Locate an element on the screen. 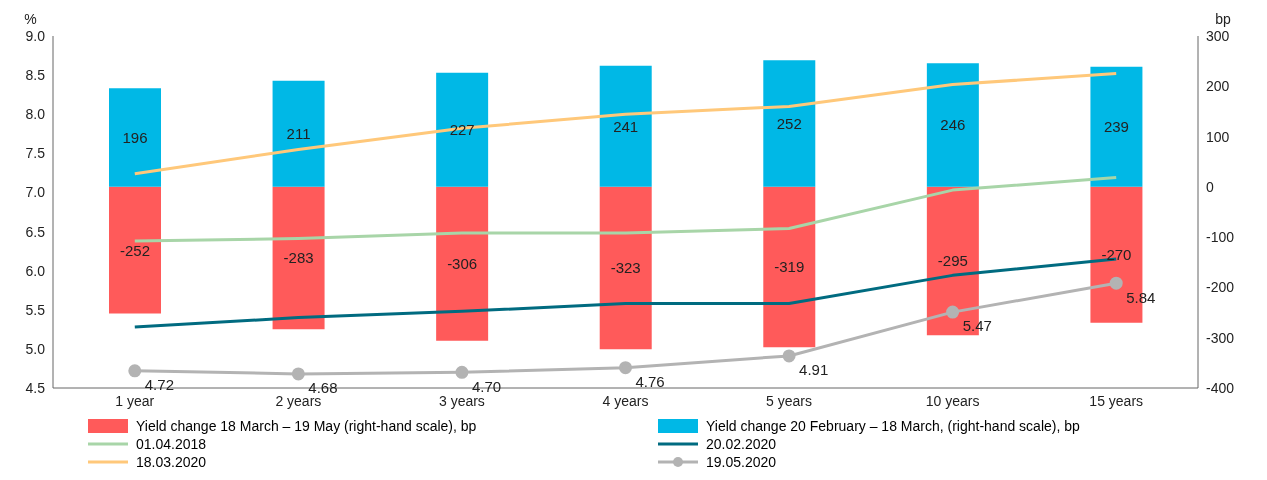  y-tick-label: 5.5 is located at coordinates (35, 309).